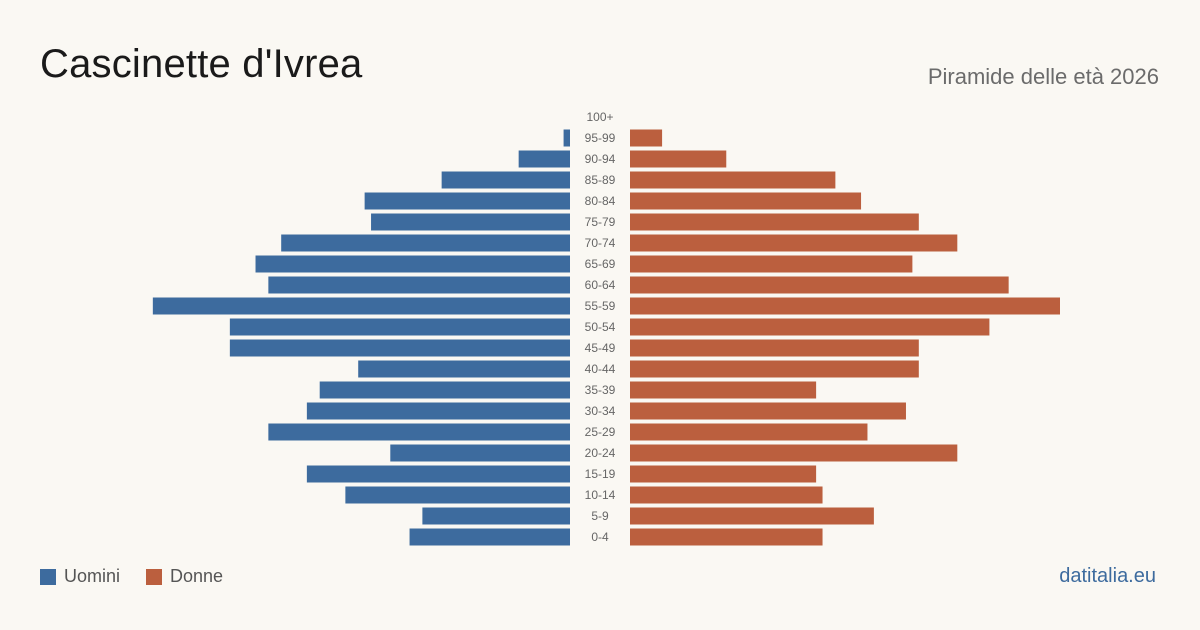 This screenshot has height=630, width=1200. Describe the element at coordinates (144, 576) in the screenshot. I see `legend: Uomini Donne` at that location.